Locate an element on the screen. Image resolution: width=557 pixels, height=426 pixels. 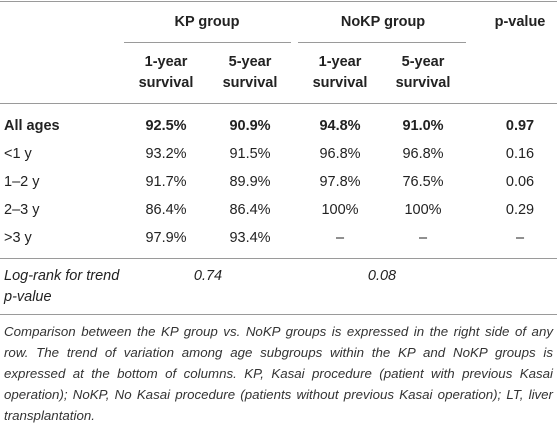
cell: 91.5% is located at coordinates (250, 154).